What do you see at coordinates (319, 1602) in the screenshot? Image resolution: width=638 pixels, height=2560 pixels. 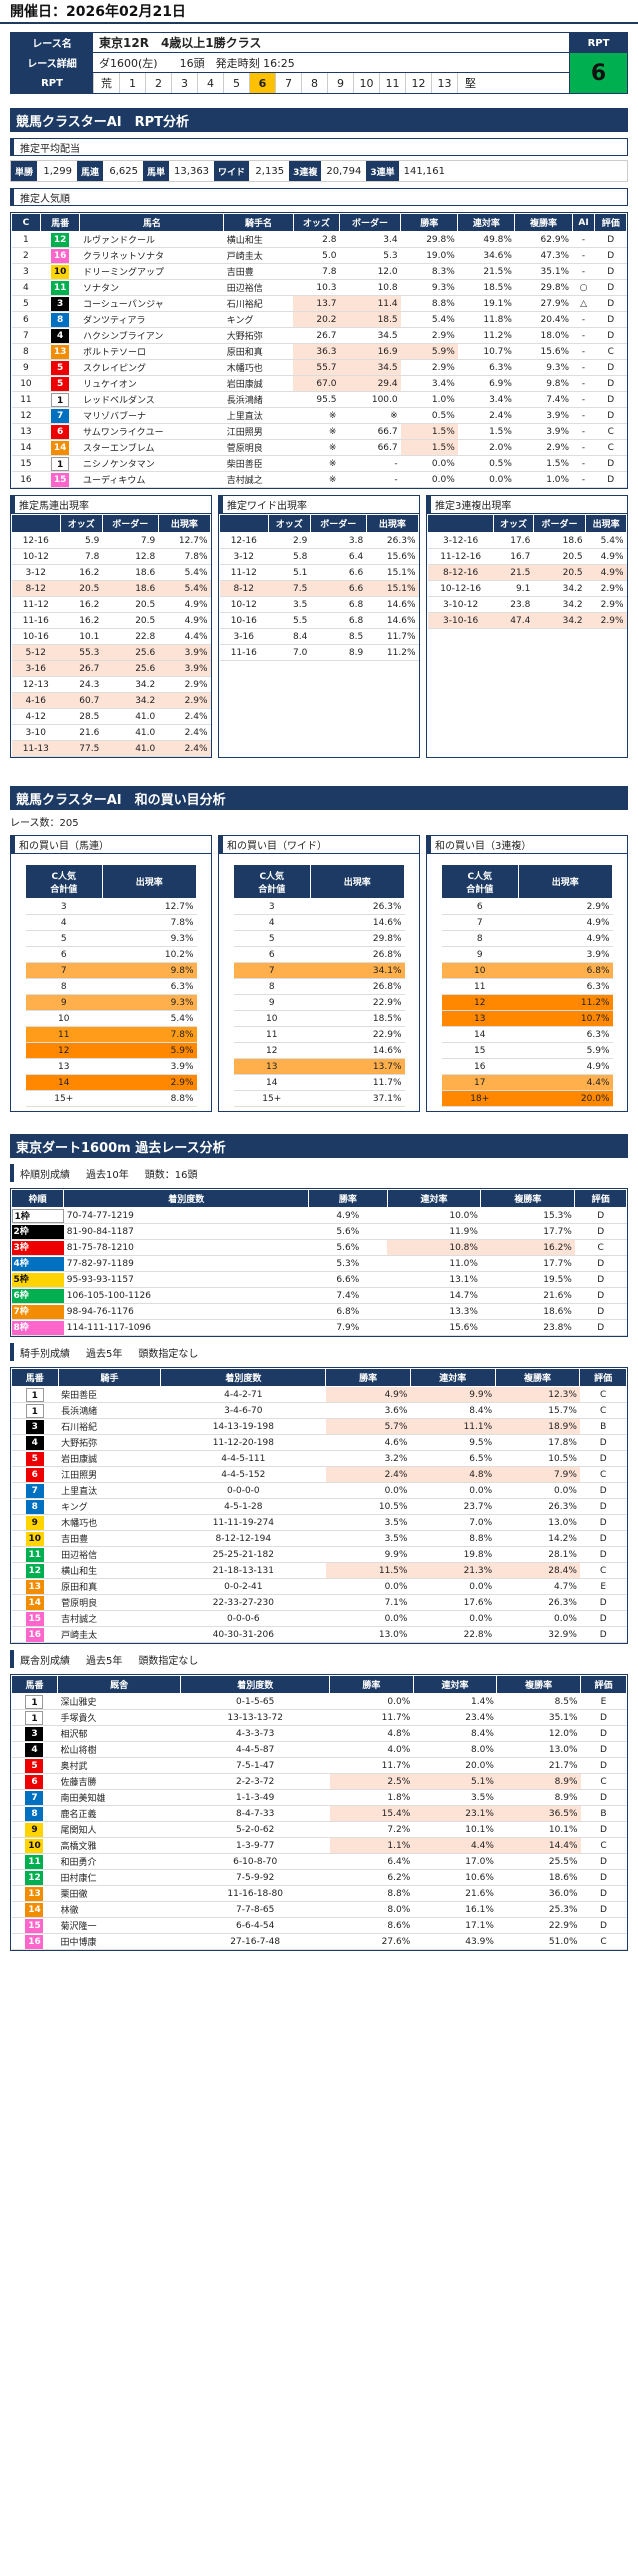 I see `table-row: 14 菅原明良 22-33-27-230 7.1% 17.6% 26.3% D` at bounding box center [319, 1602].